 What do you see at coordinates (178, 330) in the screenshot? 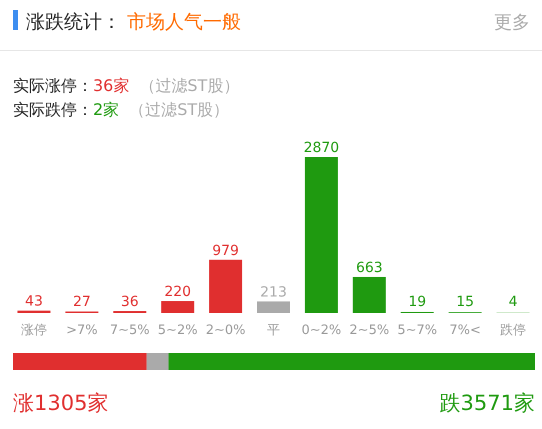
I see `x-tick-label: 5~2%` at bounding box center [178, 330].